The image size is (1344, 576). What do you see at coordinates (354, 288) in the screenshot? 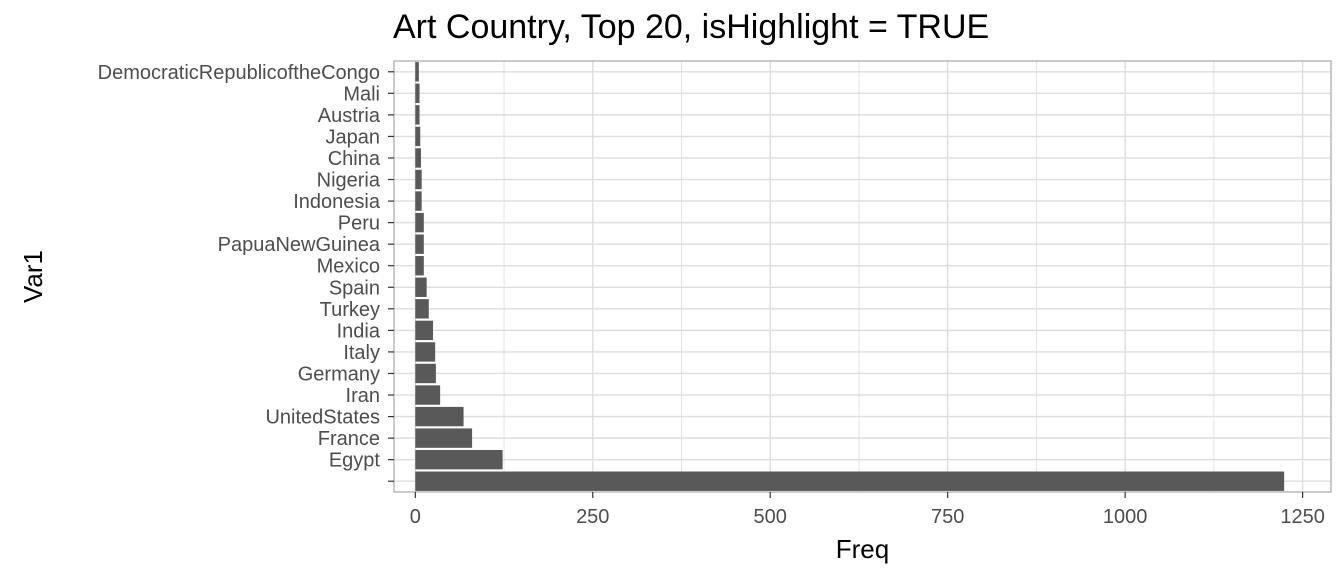
I see `y-tick-label: Spain` at bounding box center [354, 288].